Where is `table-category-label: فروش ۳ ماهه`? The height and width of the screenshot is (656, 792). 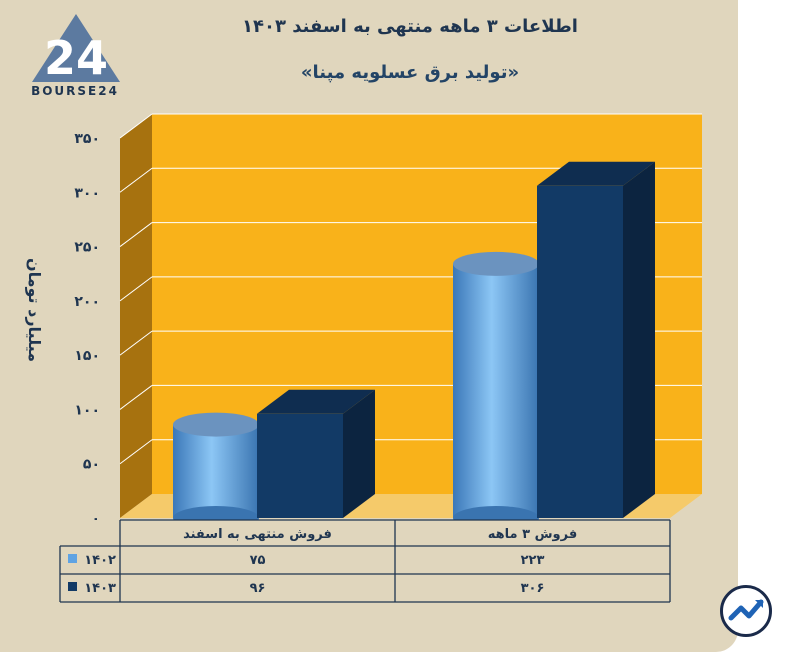 table-category-label: فروش ۳ ماهه is located at coordinates (532, 534).